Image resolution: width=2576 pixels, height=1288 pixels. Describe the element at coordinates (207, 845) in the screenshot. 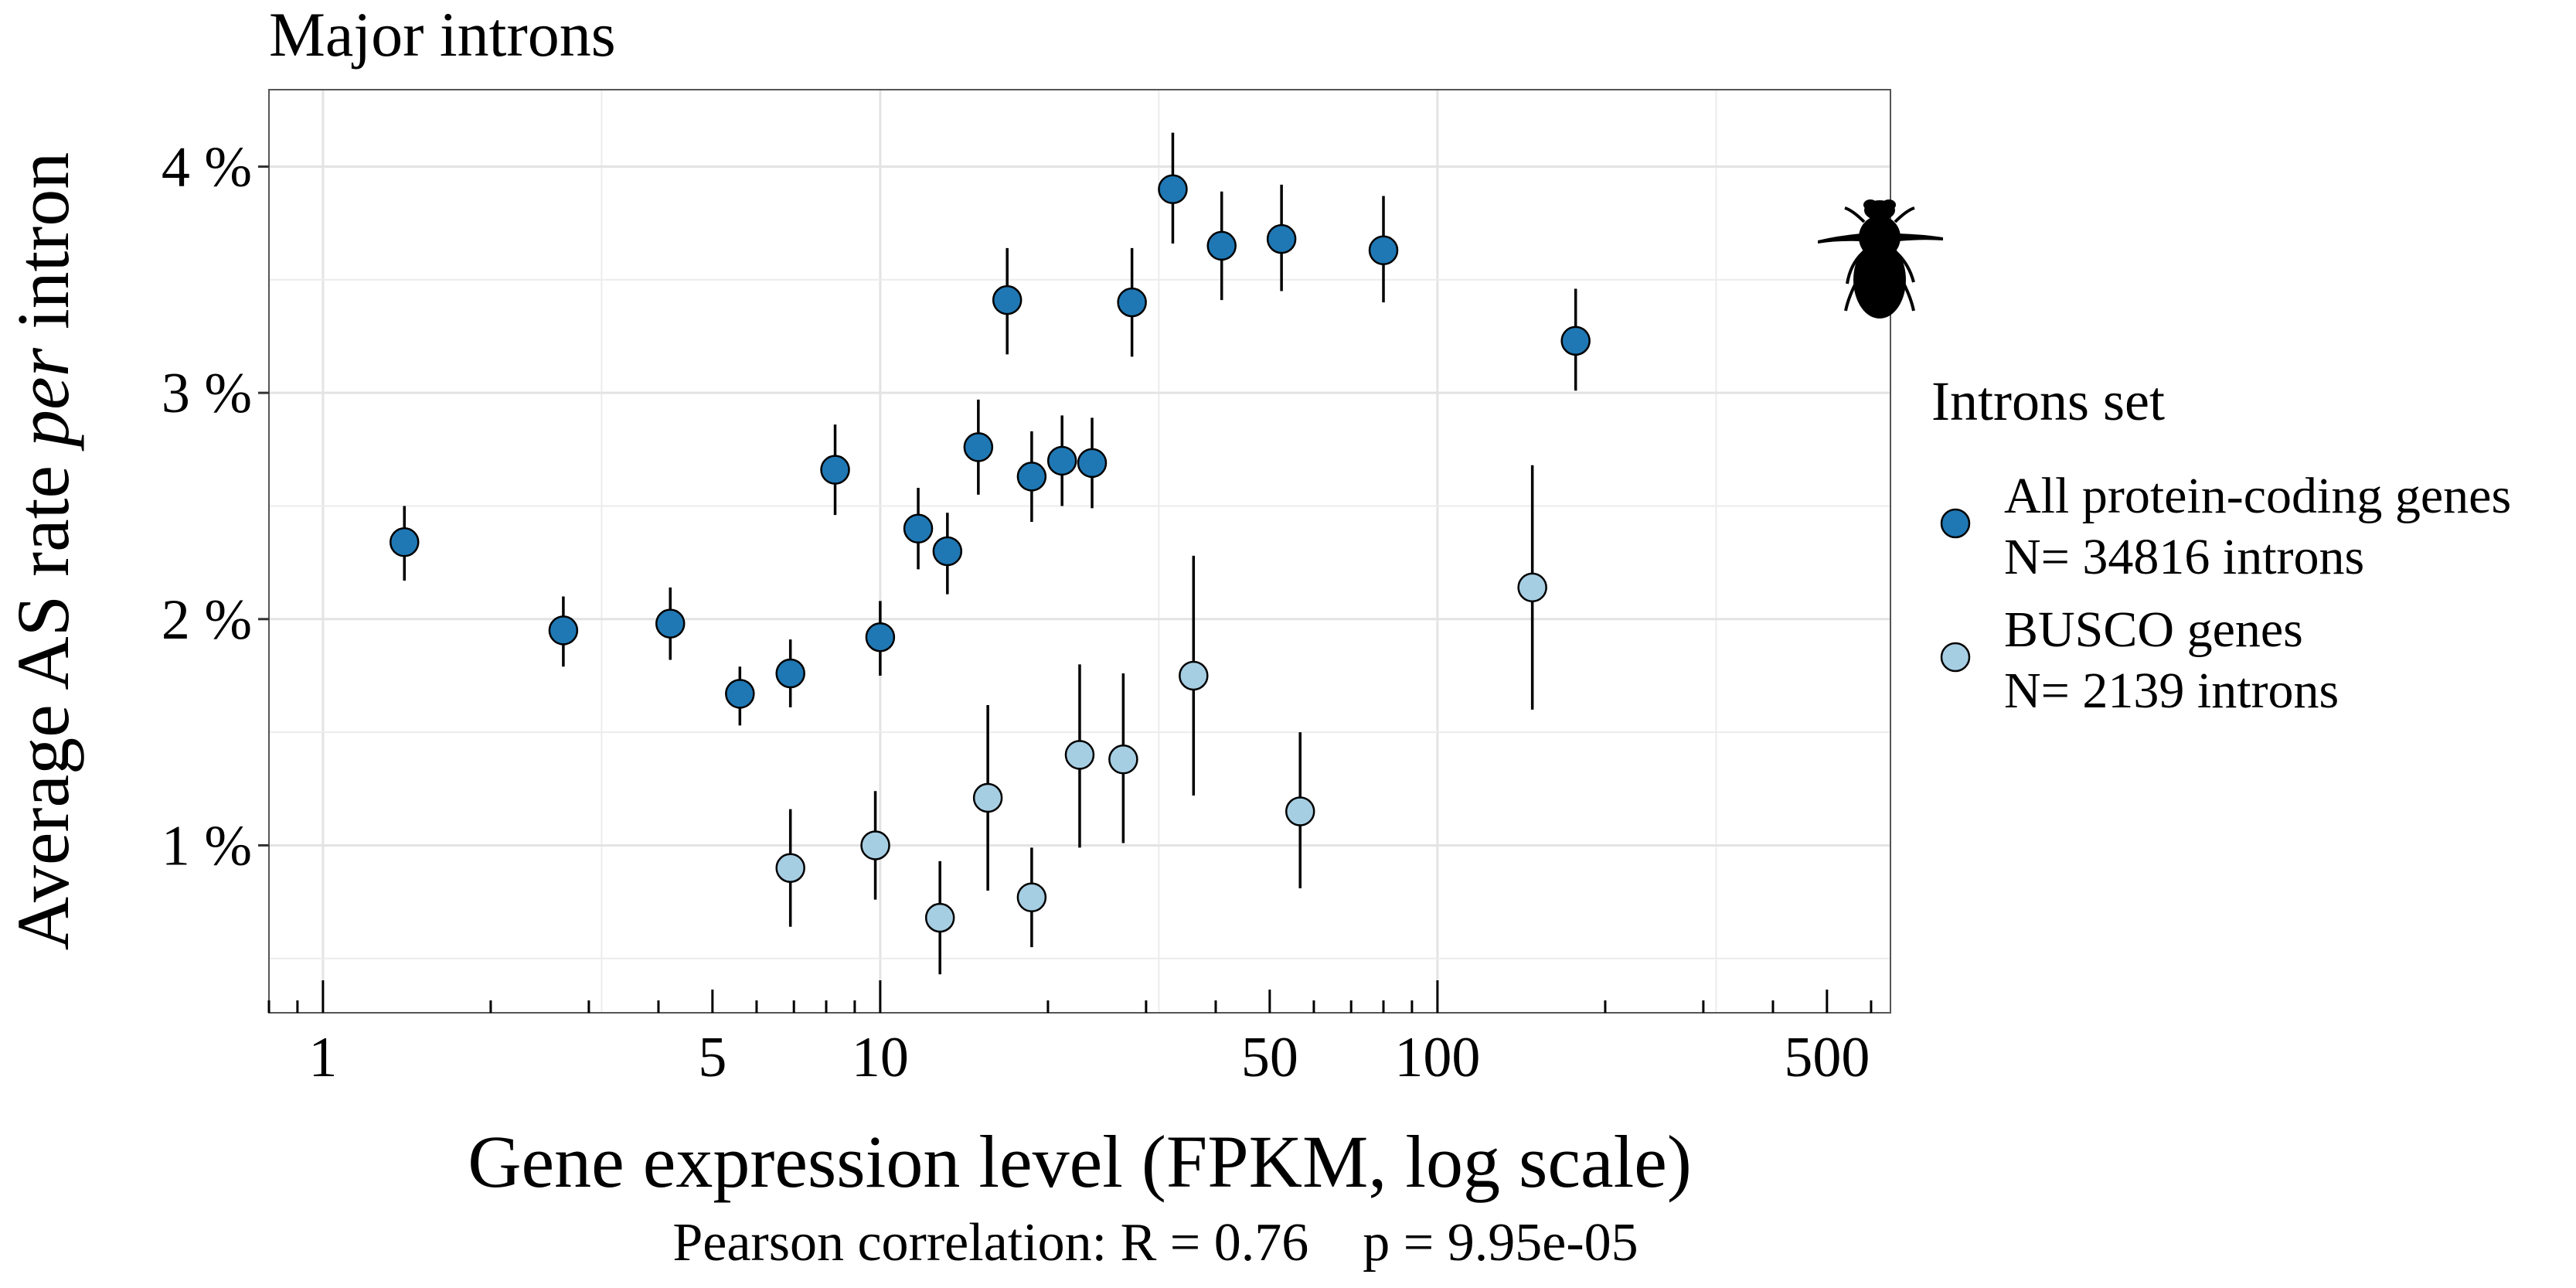

I see `y-tick-label: 1 %` at that location.